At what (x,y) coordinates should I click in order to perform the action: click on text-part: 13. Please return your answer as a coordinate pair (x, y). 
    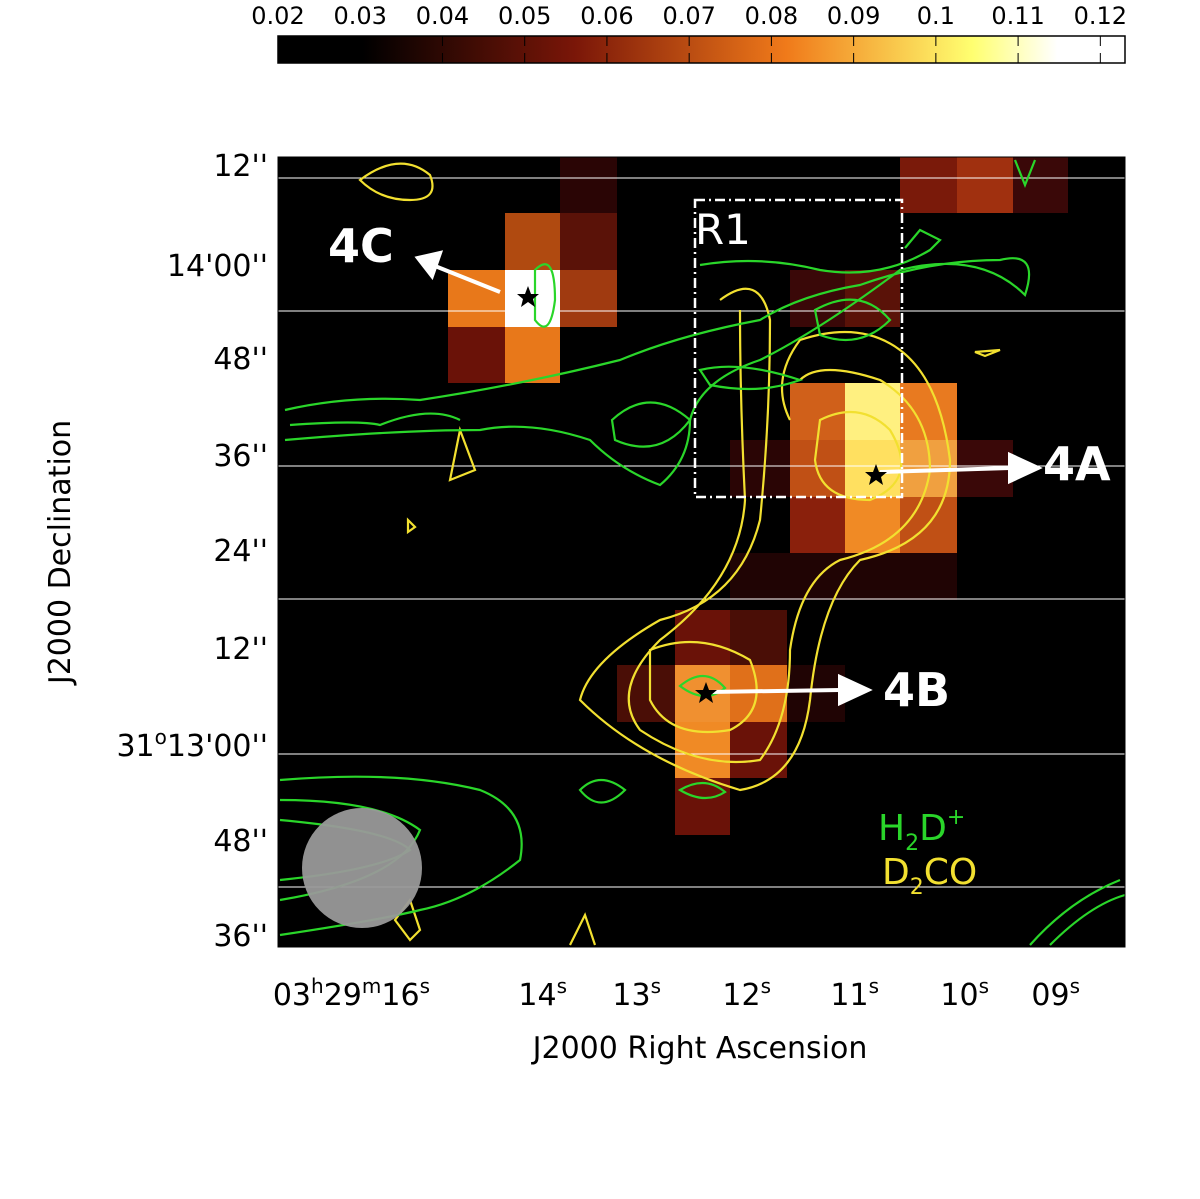
    Looking at the image, I should click on (631, 995).